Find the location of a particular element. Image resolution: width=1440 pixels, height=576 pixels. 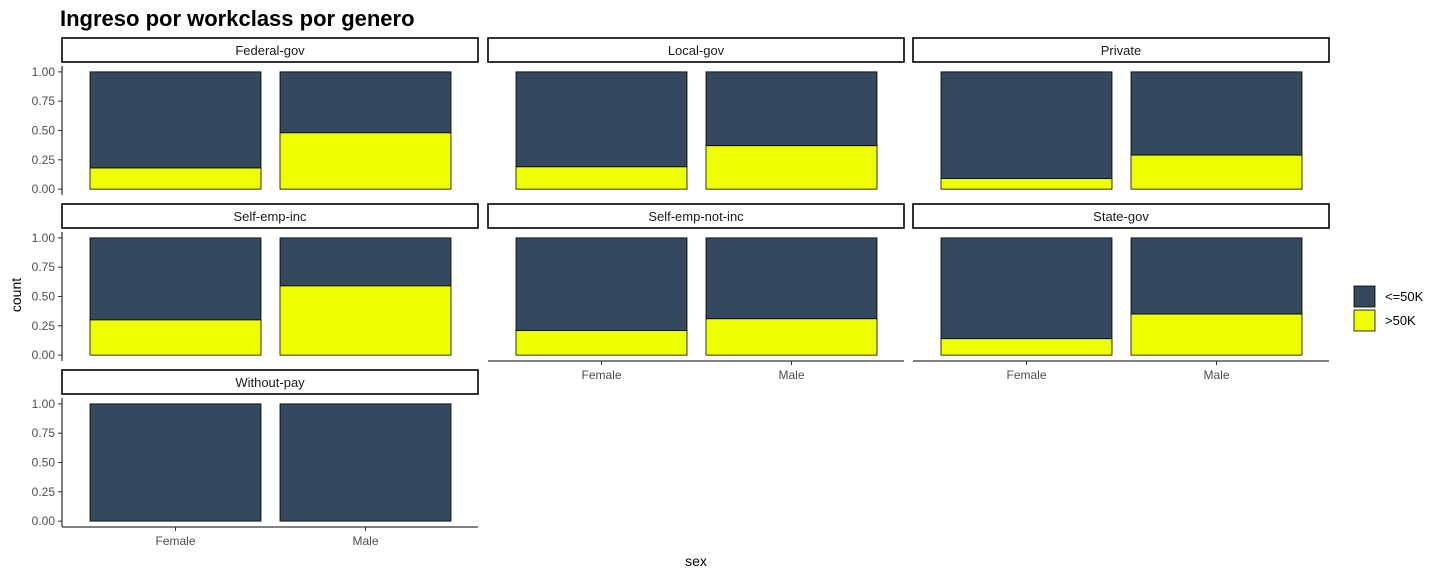

facet-panel: Self-emp-inc 0.00 0.25 0.50 0.75 1.00 is located at coordinates (255, 282).